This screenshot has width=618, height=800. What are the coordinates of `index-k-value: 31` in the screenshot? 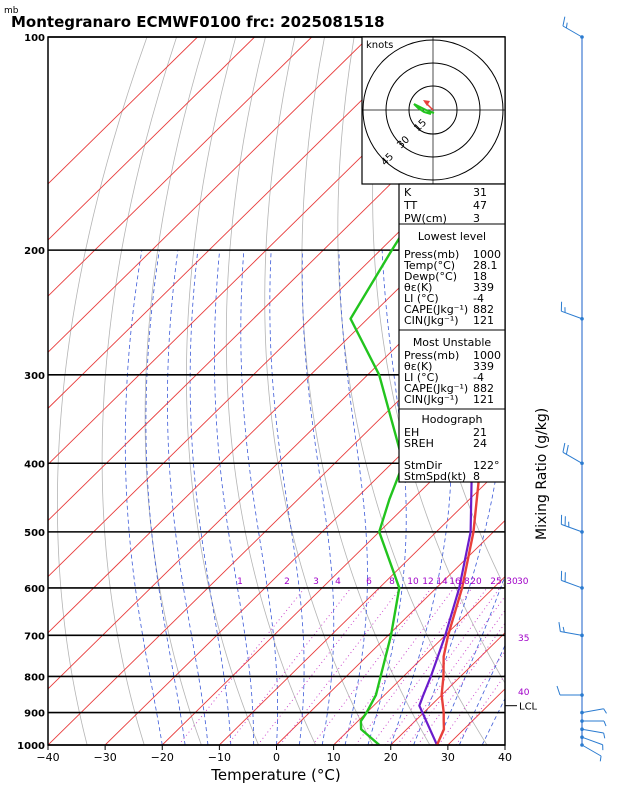 It's located at (480, 192).